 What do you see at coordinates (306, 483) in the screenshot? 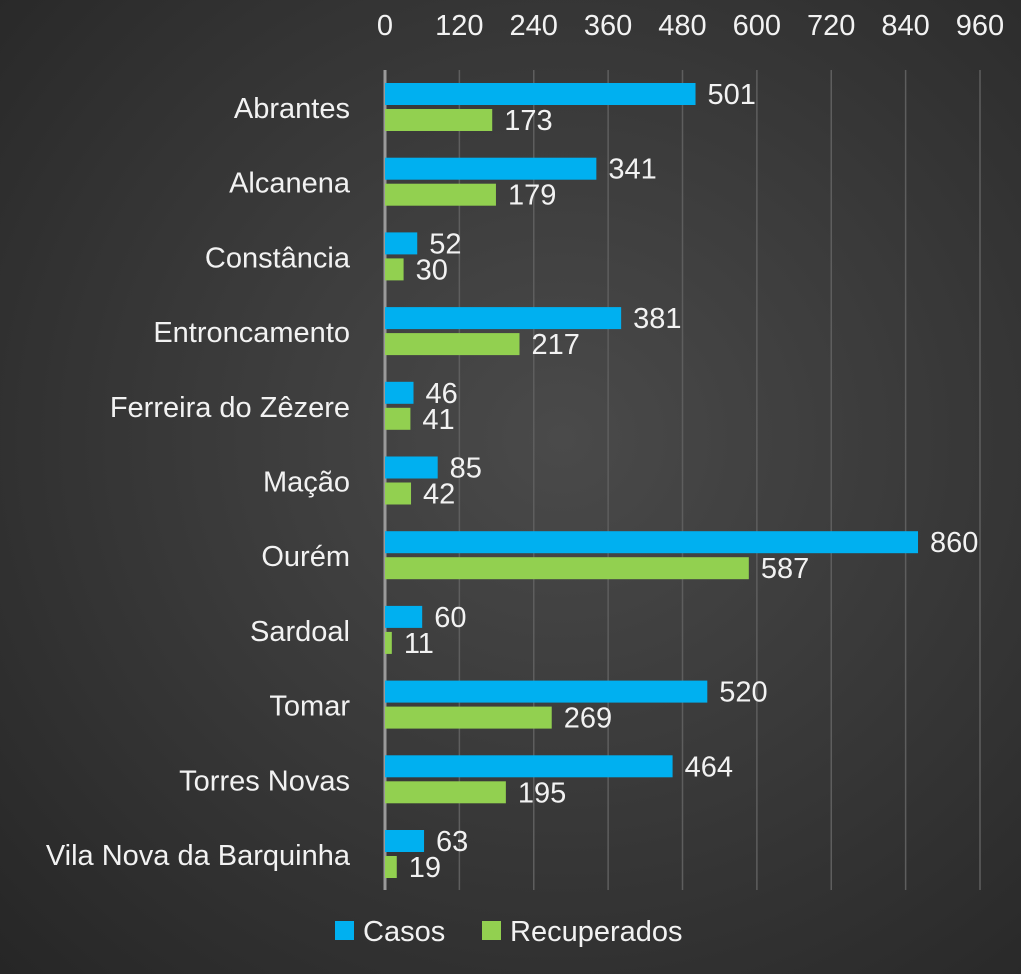
I see `category-label: Mação` at bounding box center [306, 483].